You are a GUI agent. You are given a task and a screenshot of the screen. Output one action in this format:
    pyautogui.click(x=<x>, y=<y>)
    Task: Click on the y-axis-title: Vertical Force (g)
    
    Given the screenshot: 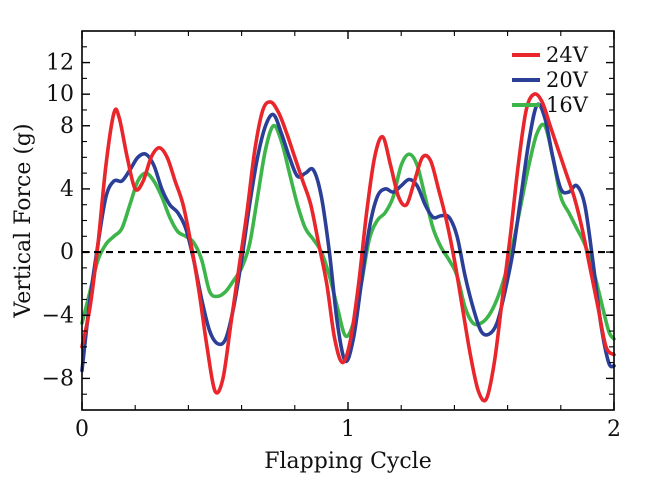 What is the action you would take?
    pyautogui.click(x=23, y=220)
    